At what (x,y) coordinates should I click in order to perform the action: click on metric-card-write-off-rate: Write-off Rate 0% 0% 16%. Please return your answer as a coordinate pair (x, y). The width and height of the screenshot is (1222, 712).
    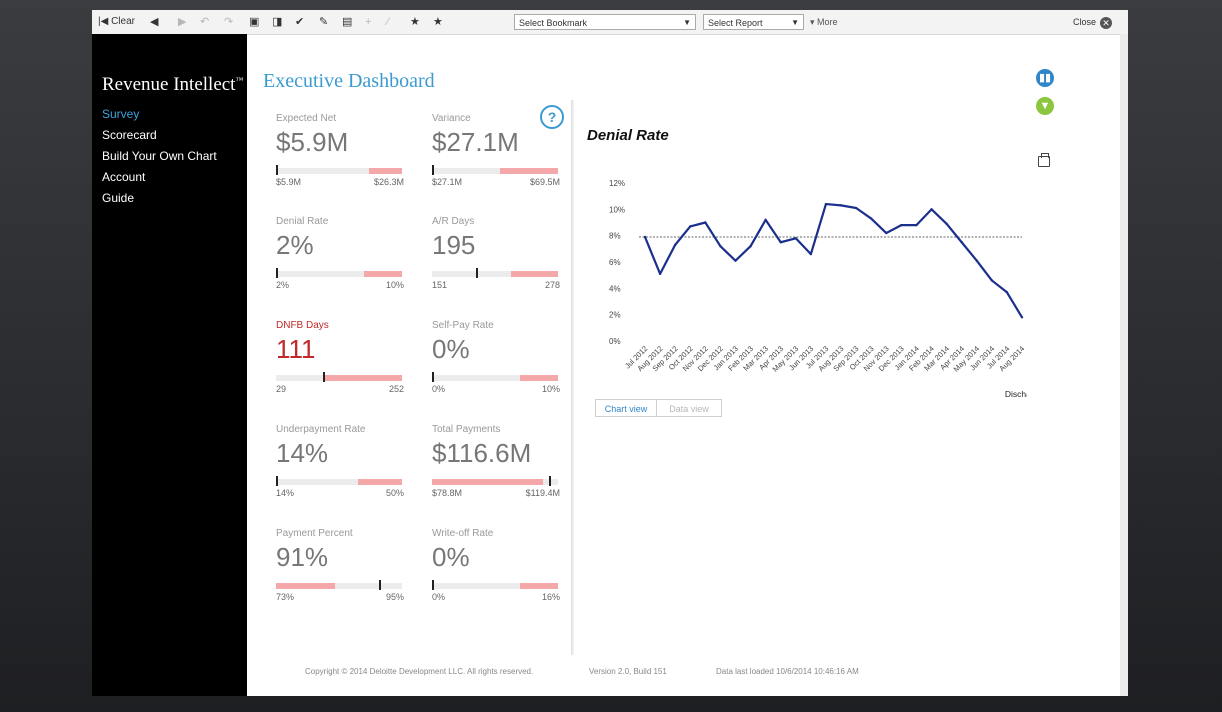
    Looking at the image, I should click on (497, 578).